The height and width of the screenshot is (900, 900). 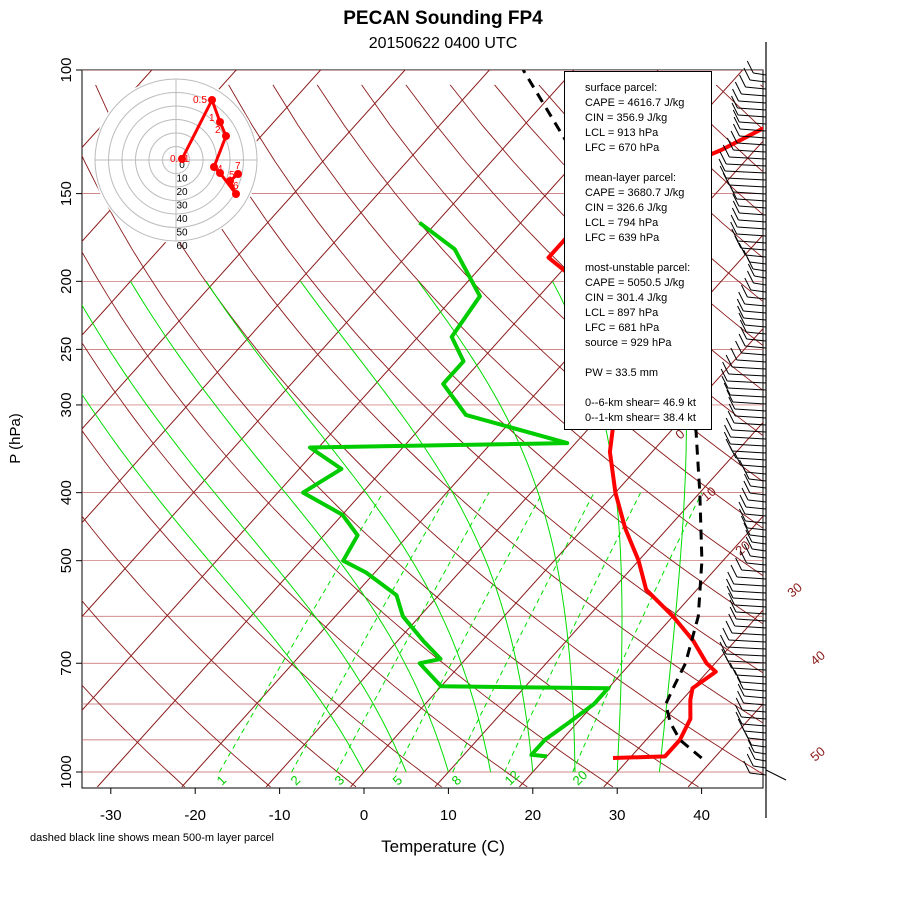 I want to click on mean-cin: CIN = 326.6 J/kg, so click(x=626, y=208).